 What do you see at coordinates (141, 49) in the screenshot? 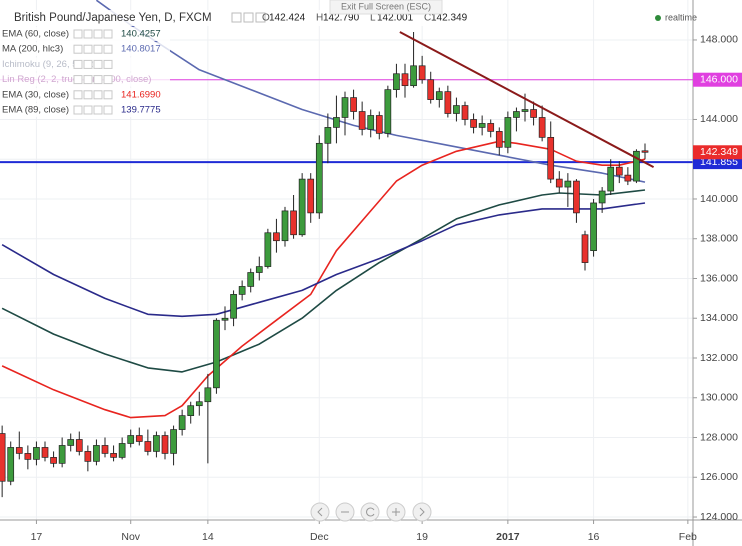
I see `legend-readout: 140.8017` at bounding box center [141, 49].